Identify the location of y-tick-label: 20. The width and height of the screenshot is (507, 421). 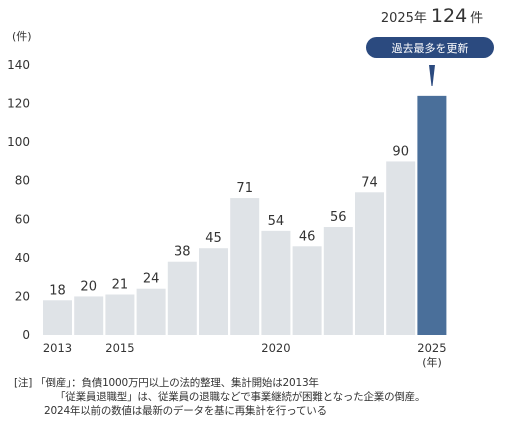
(22, 296).